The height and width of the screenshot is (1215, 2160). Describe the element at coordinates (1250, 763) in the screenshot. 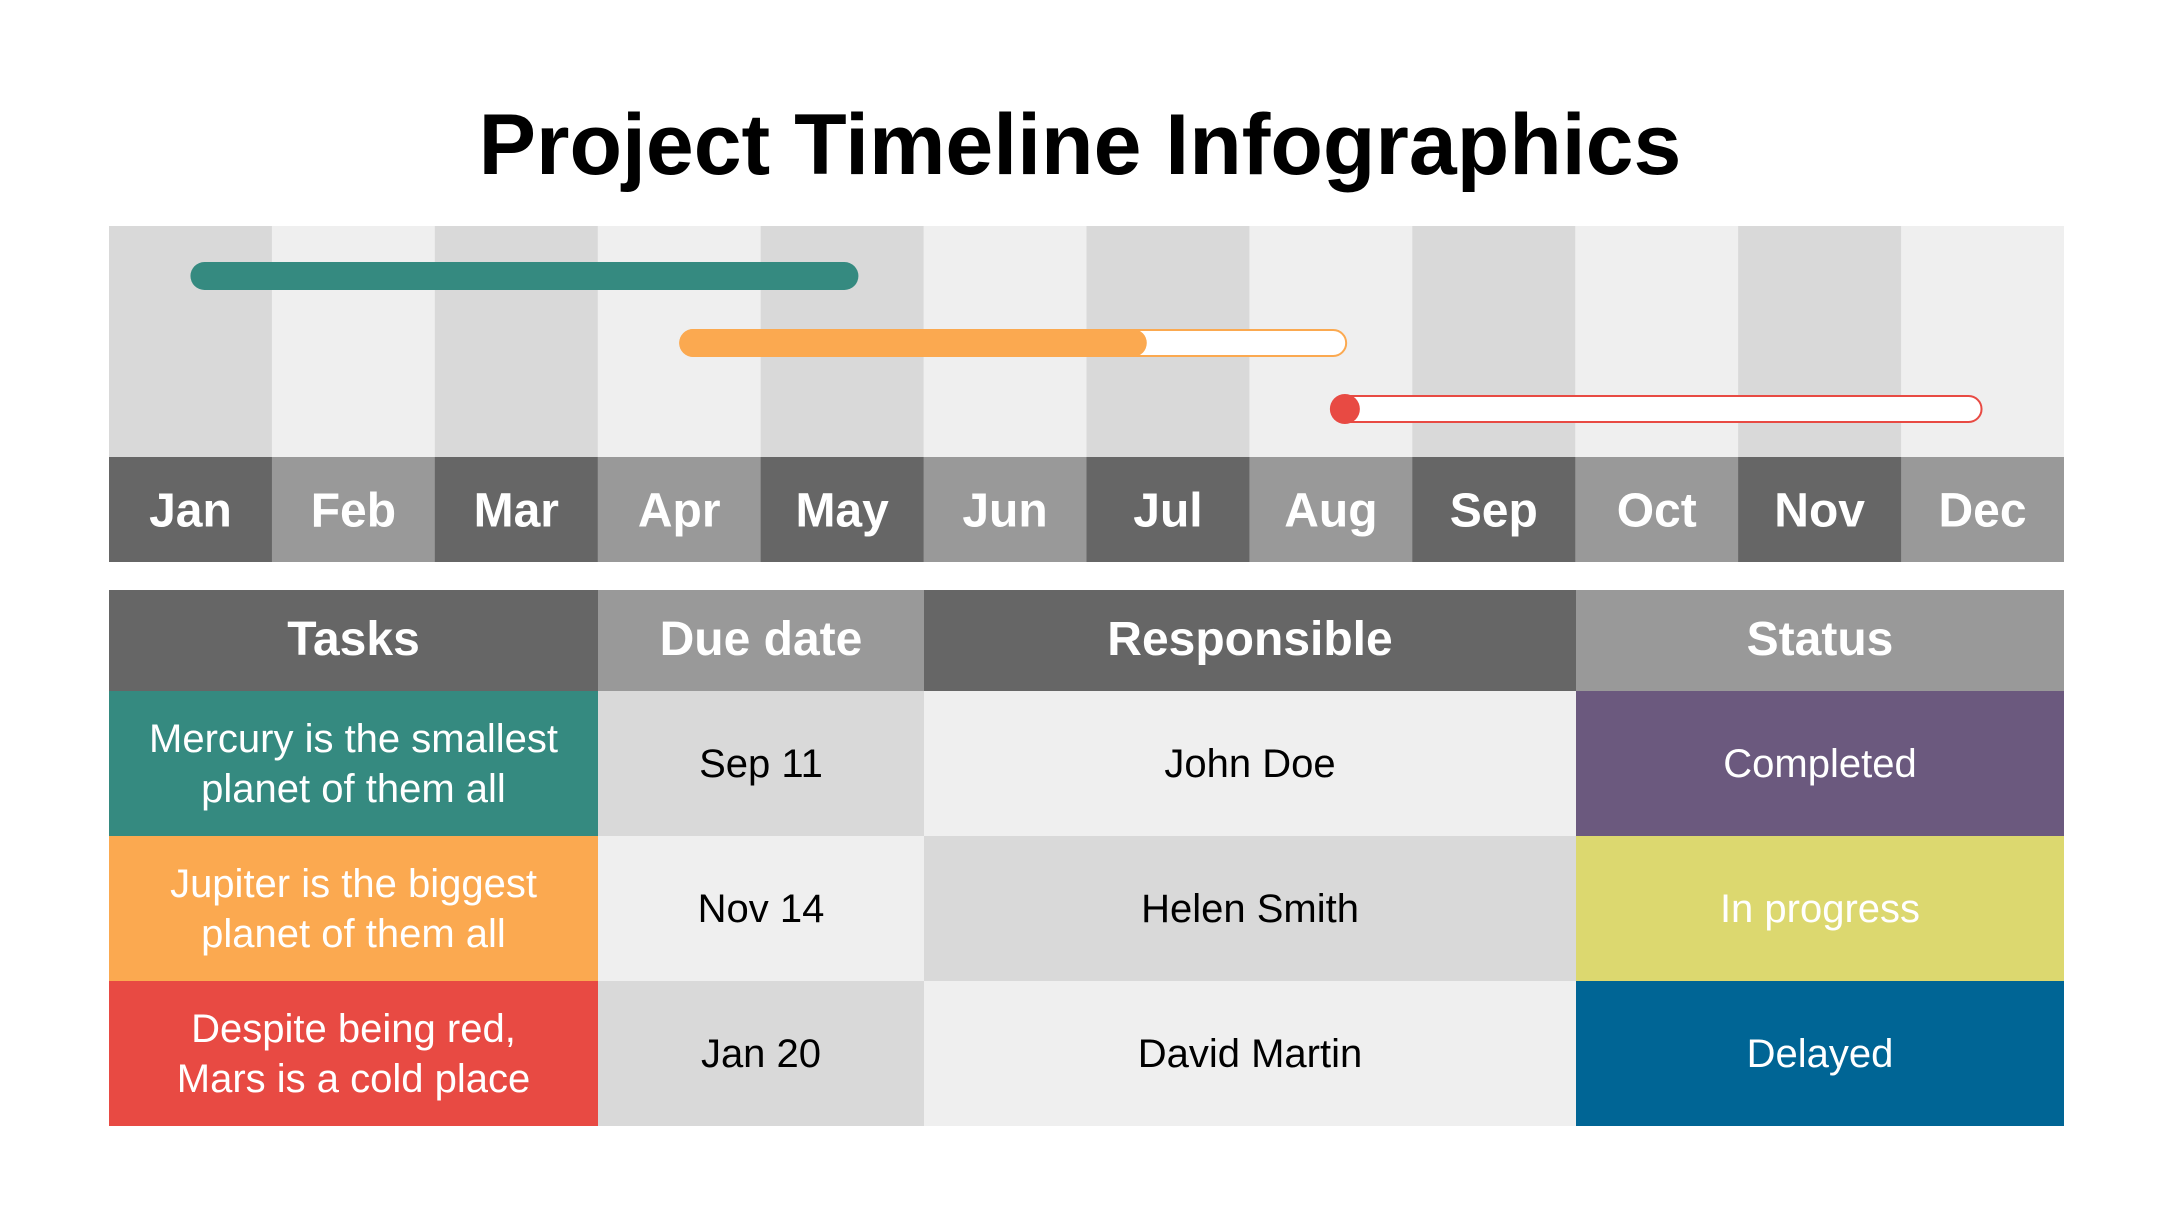

I see `responsible-cell: John Doe` at that location.